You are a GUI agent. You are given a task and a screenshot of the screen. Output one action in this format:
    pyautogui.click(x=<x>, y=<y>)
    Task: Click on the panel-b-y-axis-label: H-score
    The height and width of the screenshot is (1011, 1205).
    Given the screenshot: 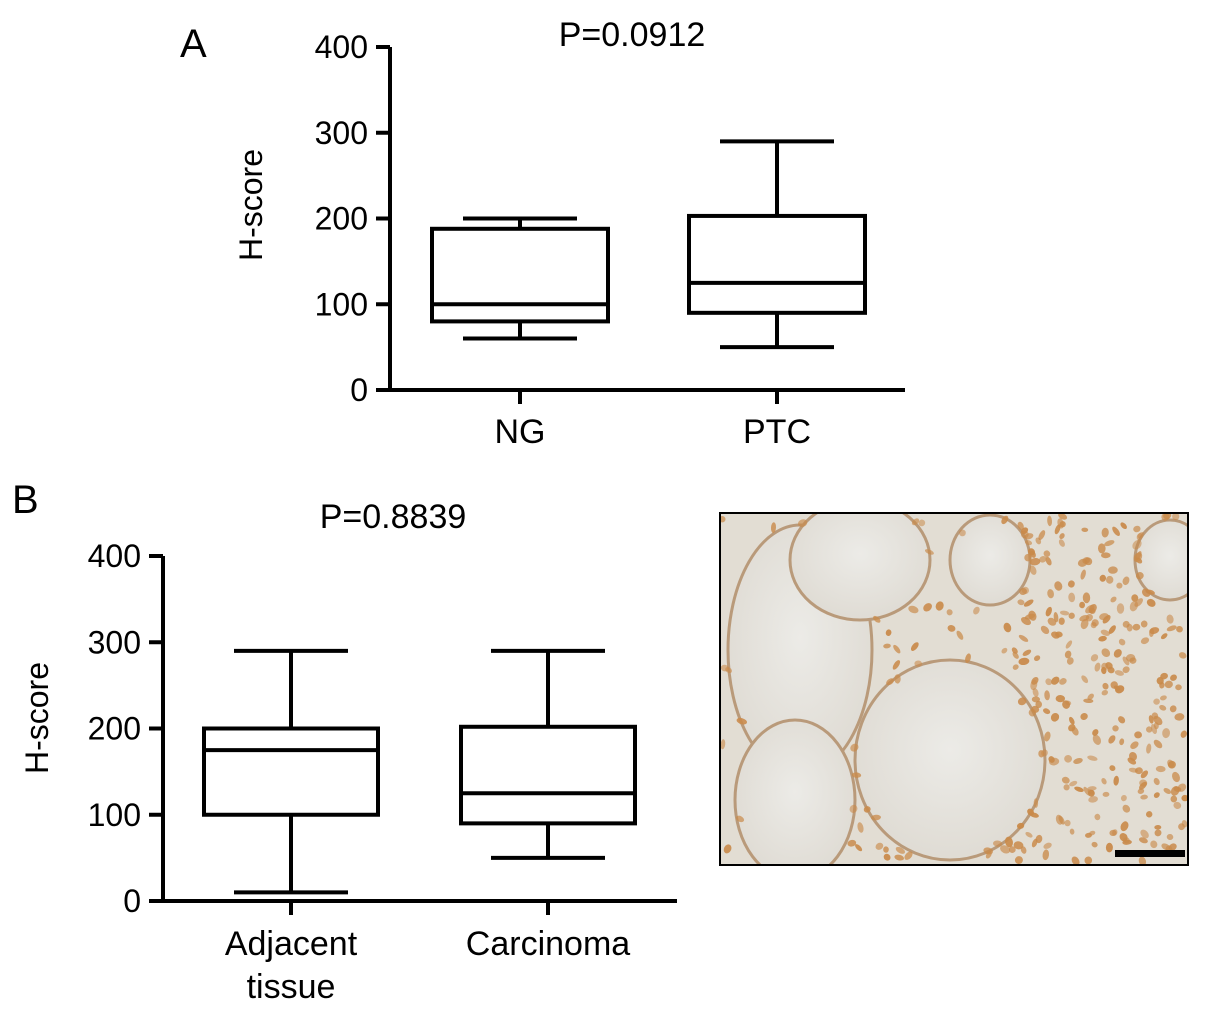 What is the action you would take?
    pyautogui.click(x=37, y=718)
    